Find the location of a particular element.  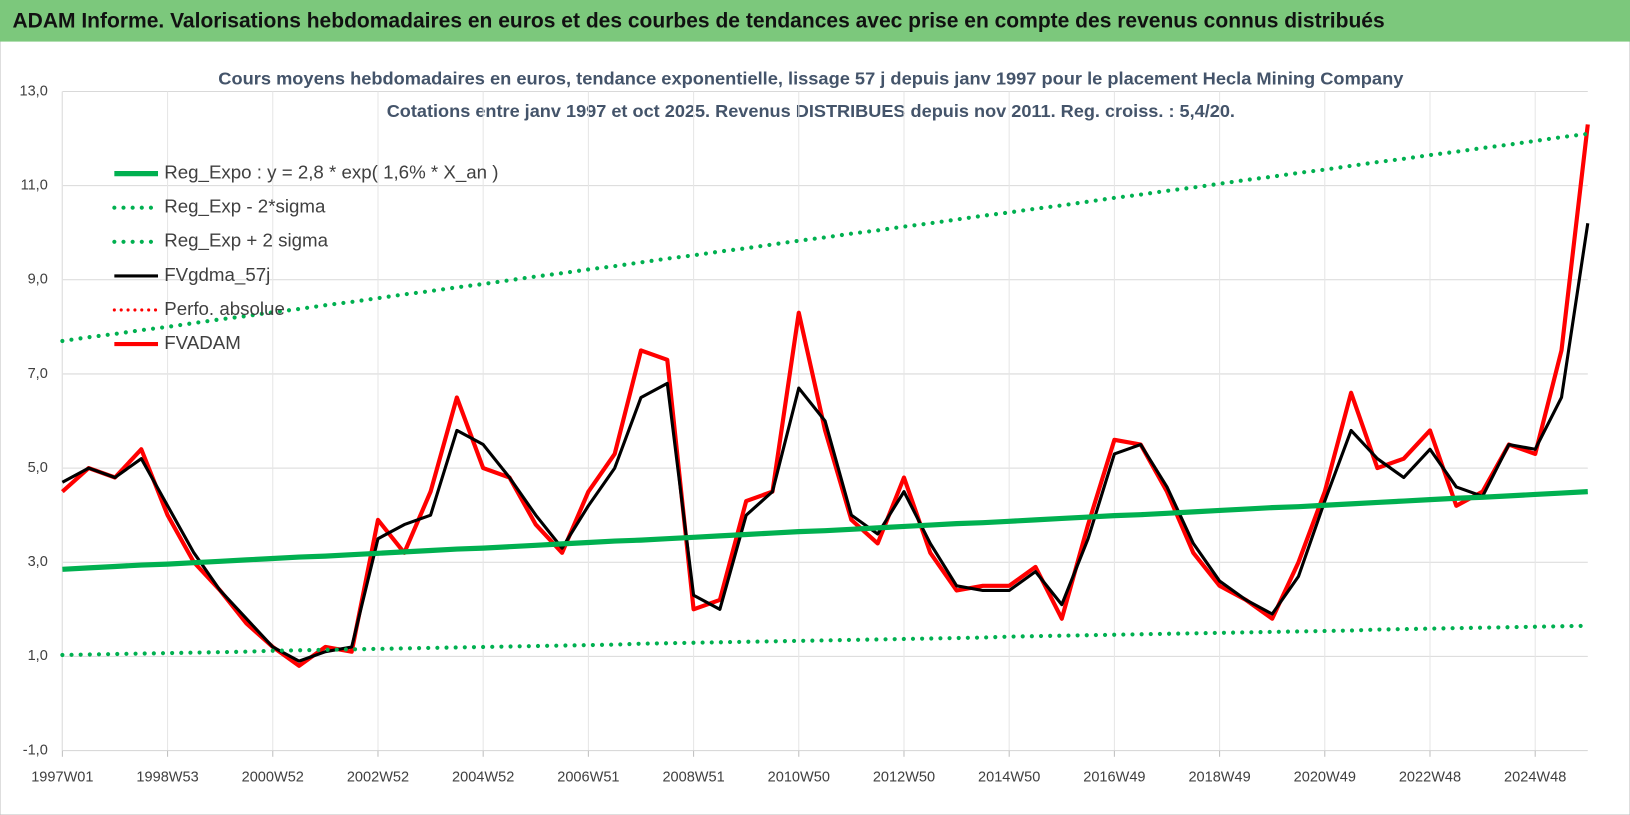

y-tick-label: 5,0 is located at coordinates (38, 468).